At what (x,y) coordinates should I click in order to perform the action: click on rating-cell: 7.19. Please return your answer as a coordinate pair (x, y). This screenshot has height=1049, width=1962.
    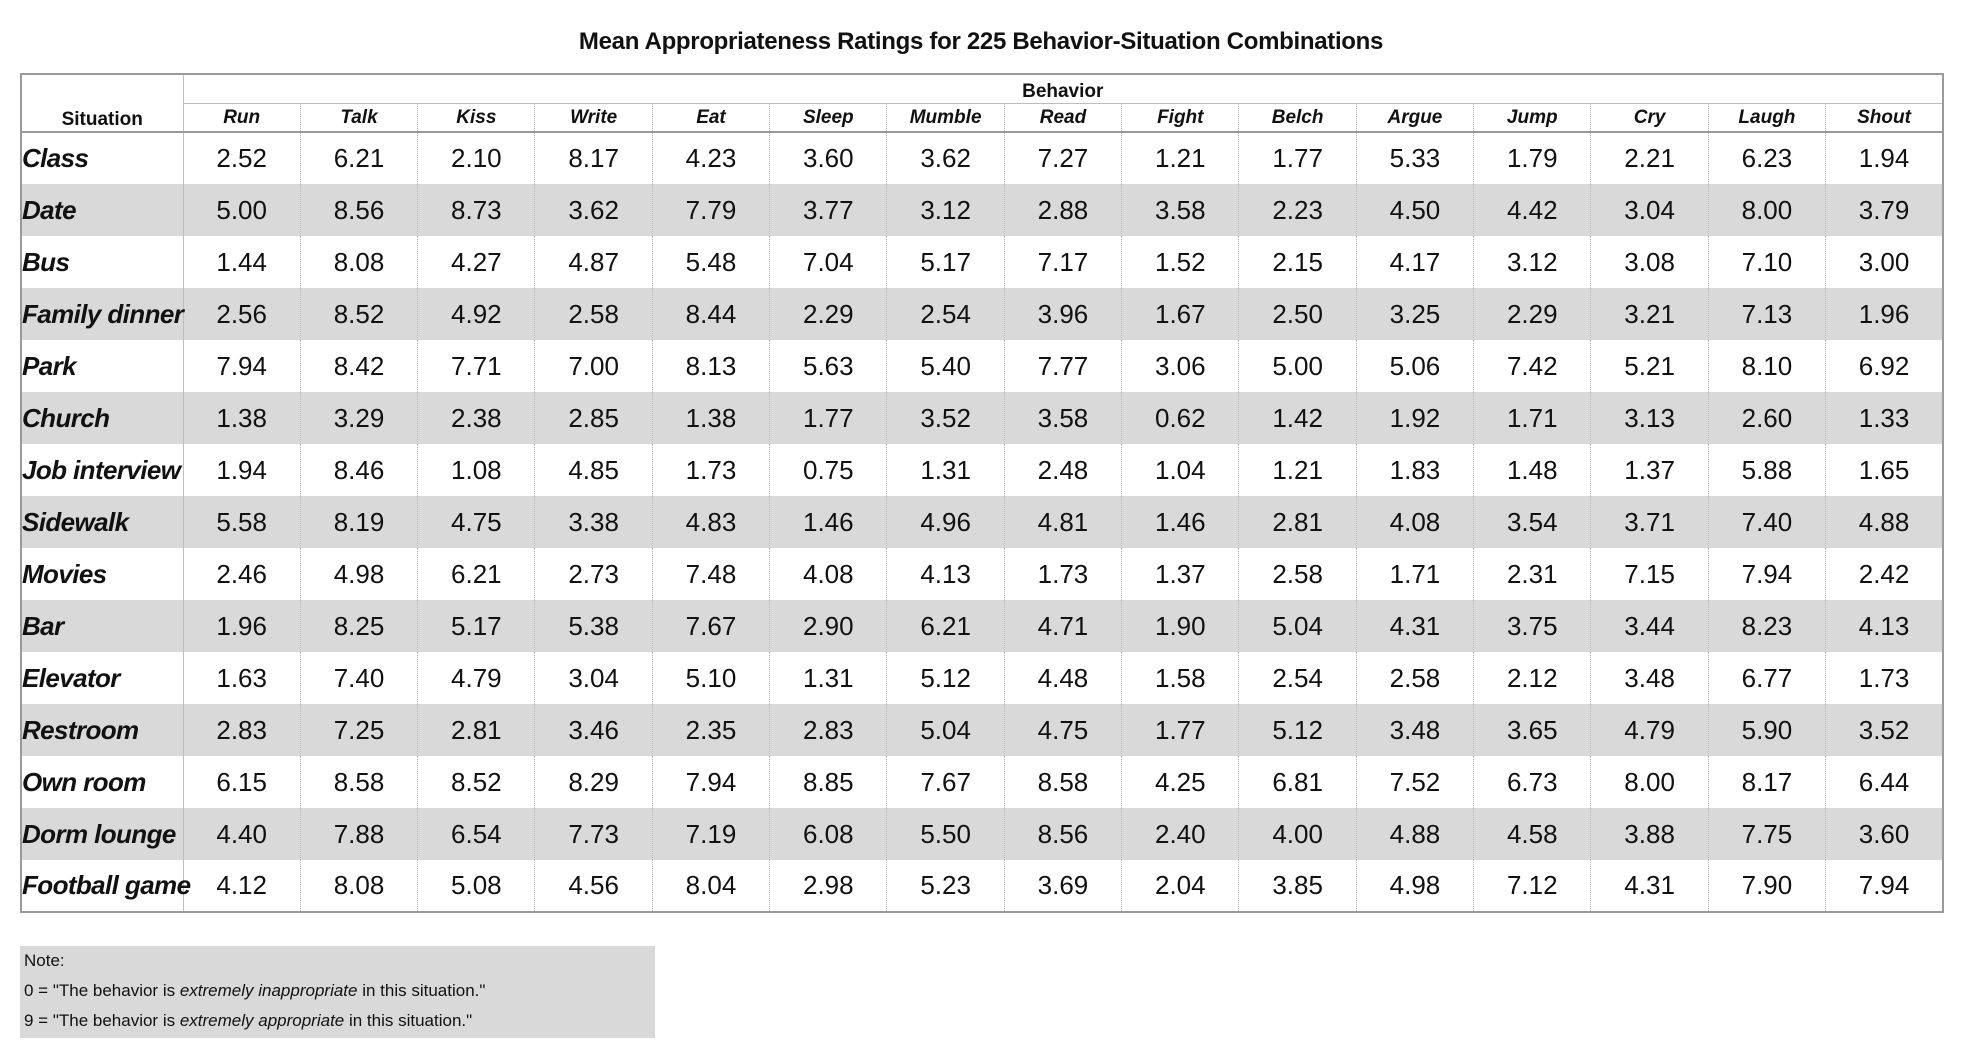
    Looking at the image, I should click on (710, 834).